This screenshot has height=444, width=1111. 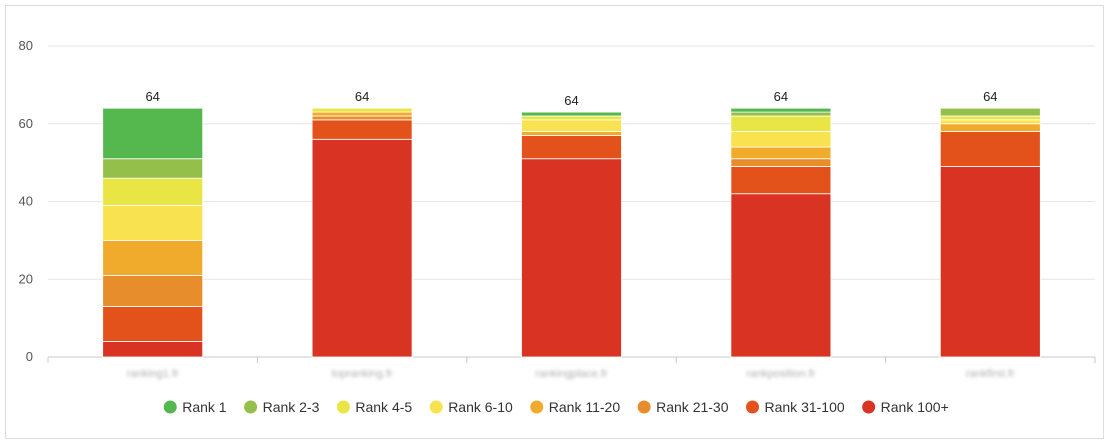 I want to click on legend-label-rank-11-20: Rank 11-20, so click(x=585, y=407).